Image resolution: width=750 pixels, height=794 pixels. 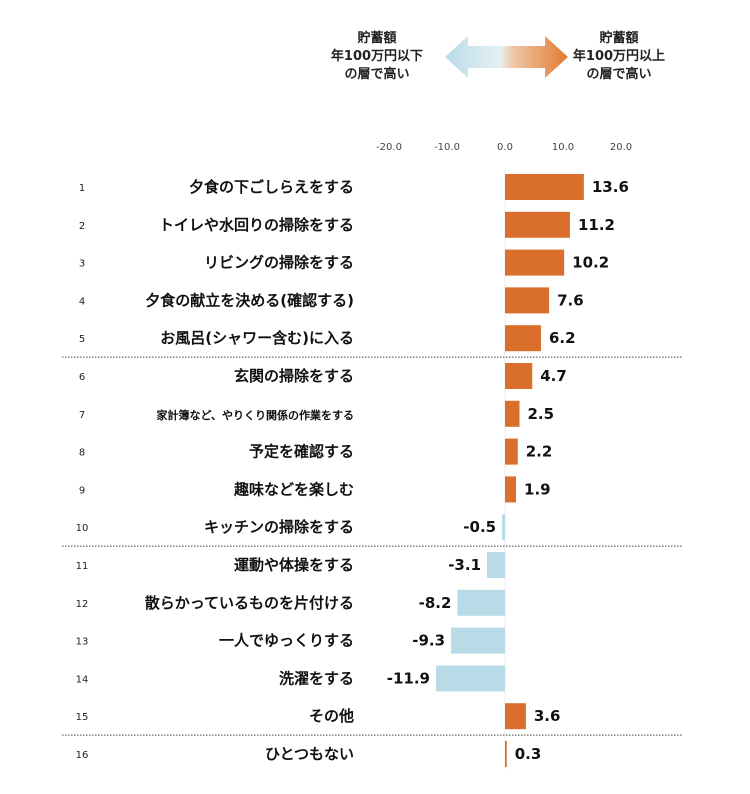 I want to click on category-label: 一人でゆっくりする, so click(x=286, y=641).